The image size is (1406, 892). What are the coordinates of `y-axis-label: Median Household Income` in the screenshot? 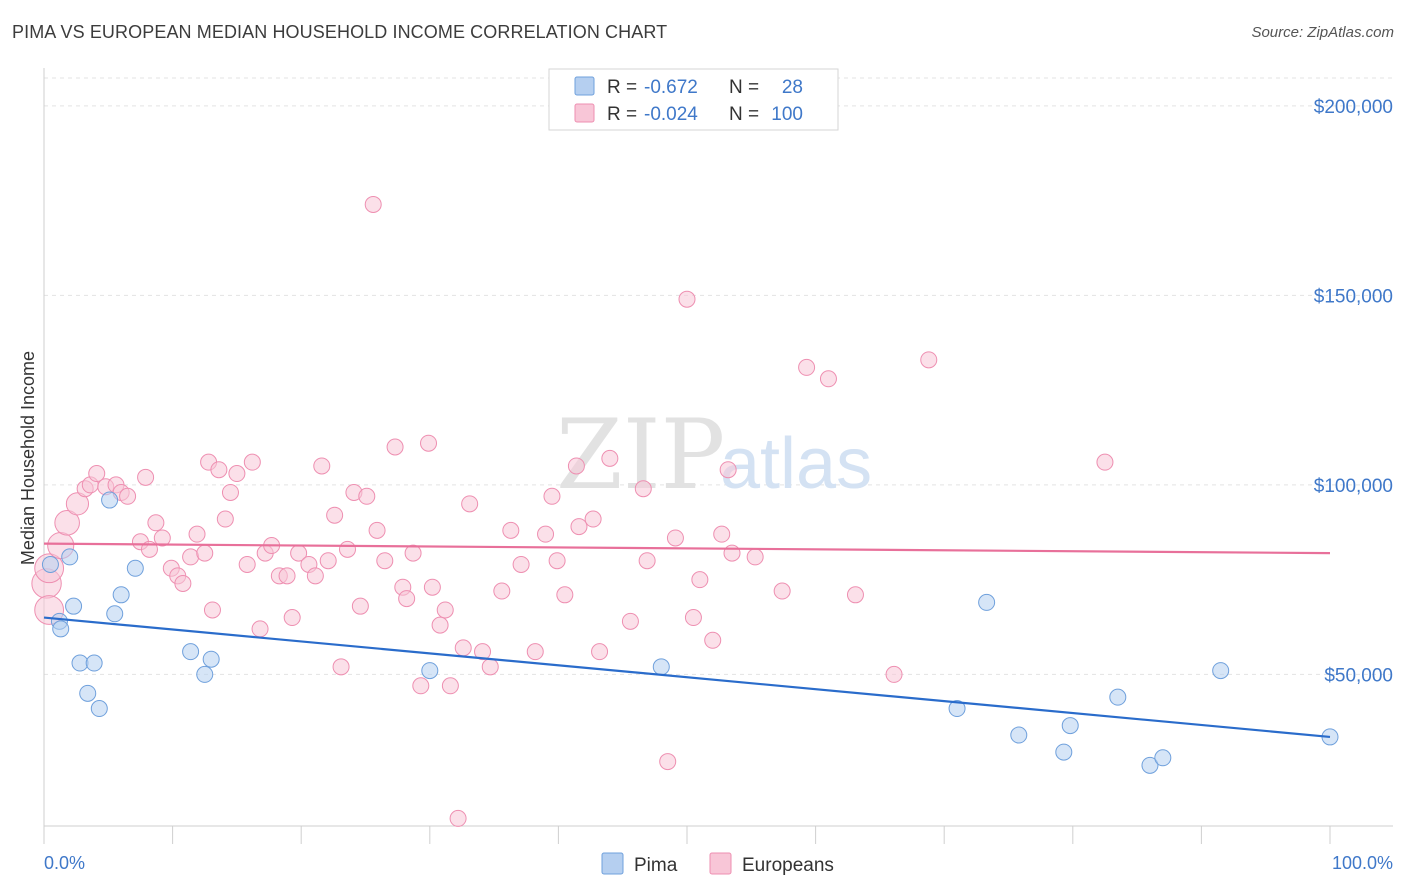 It's located at (28, 458).